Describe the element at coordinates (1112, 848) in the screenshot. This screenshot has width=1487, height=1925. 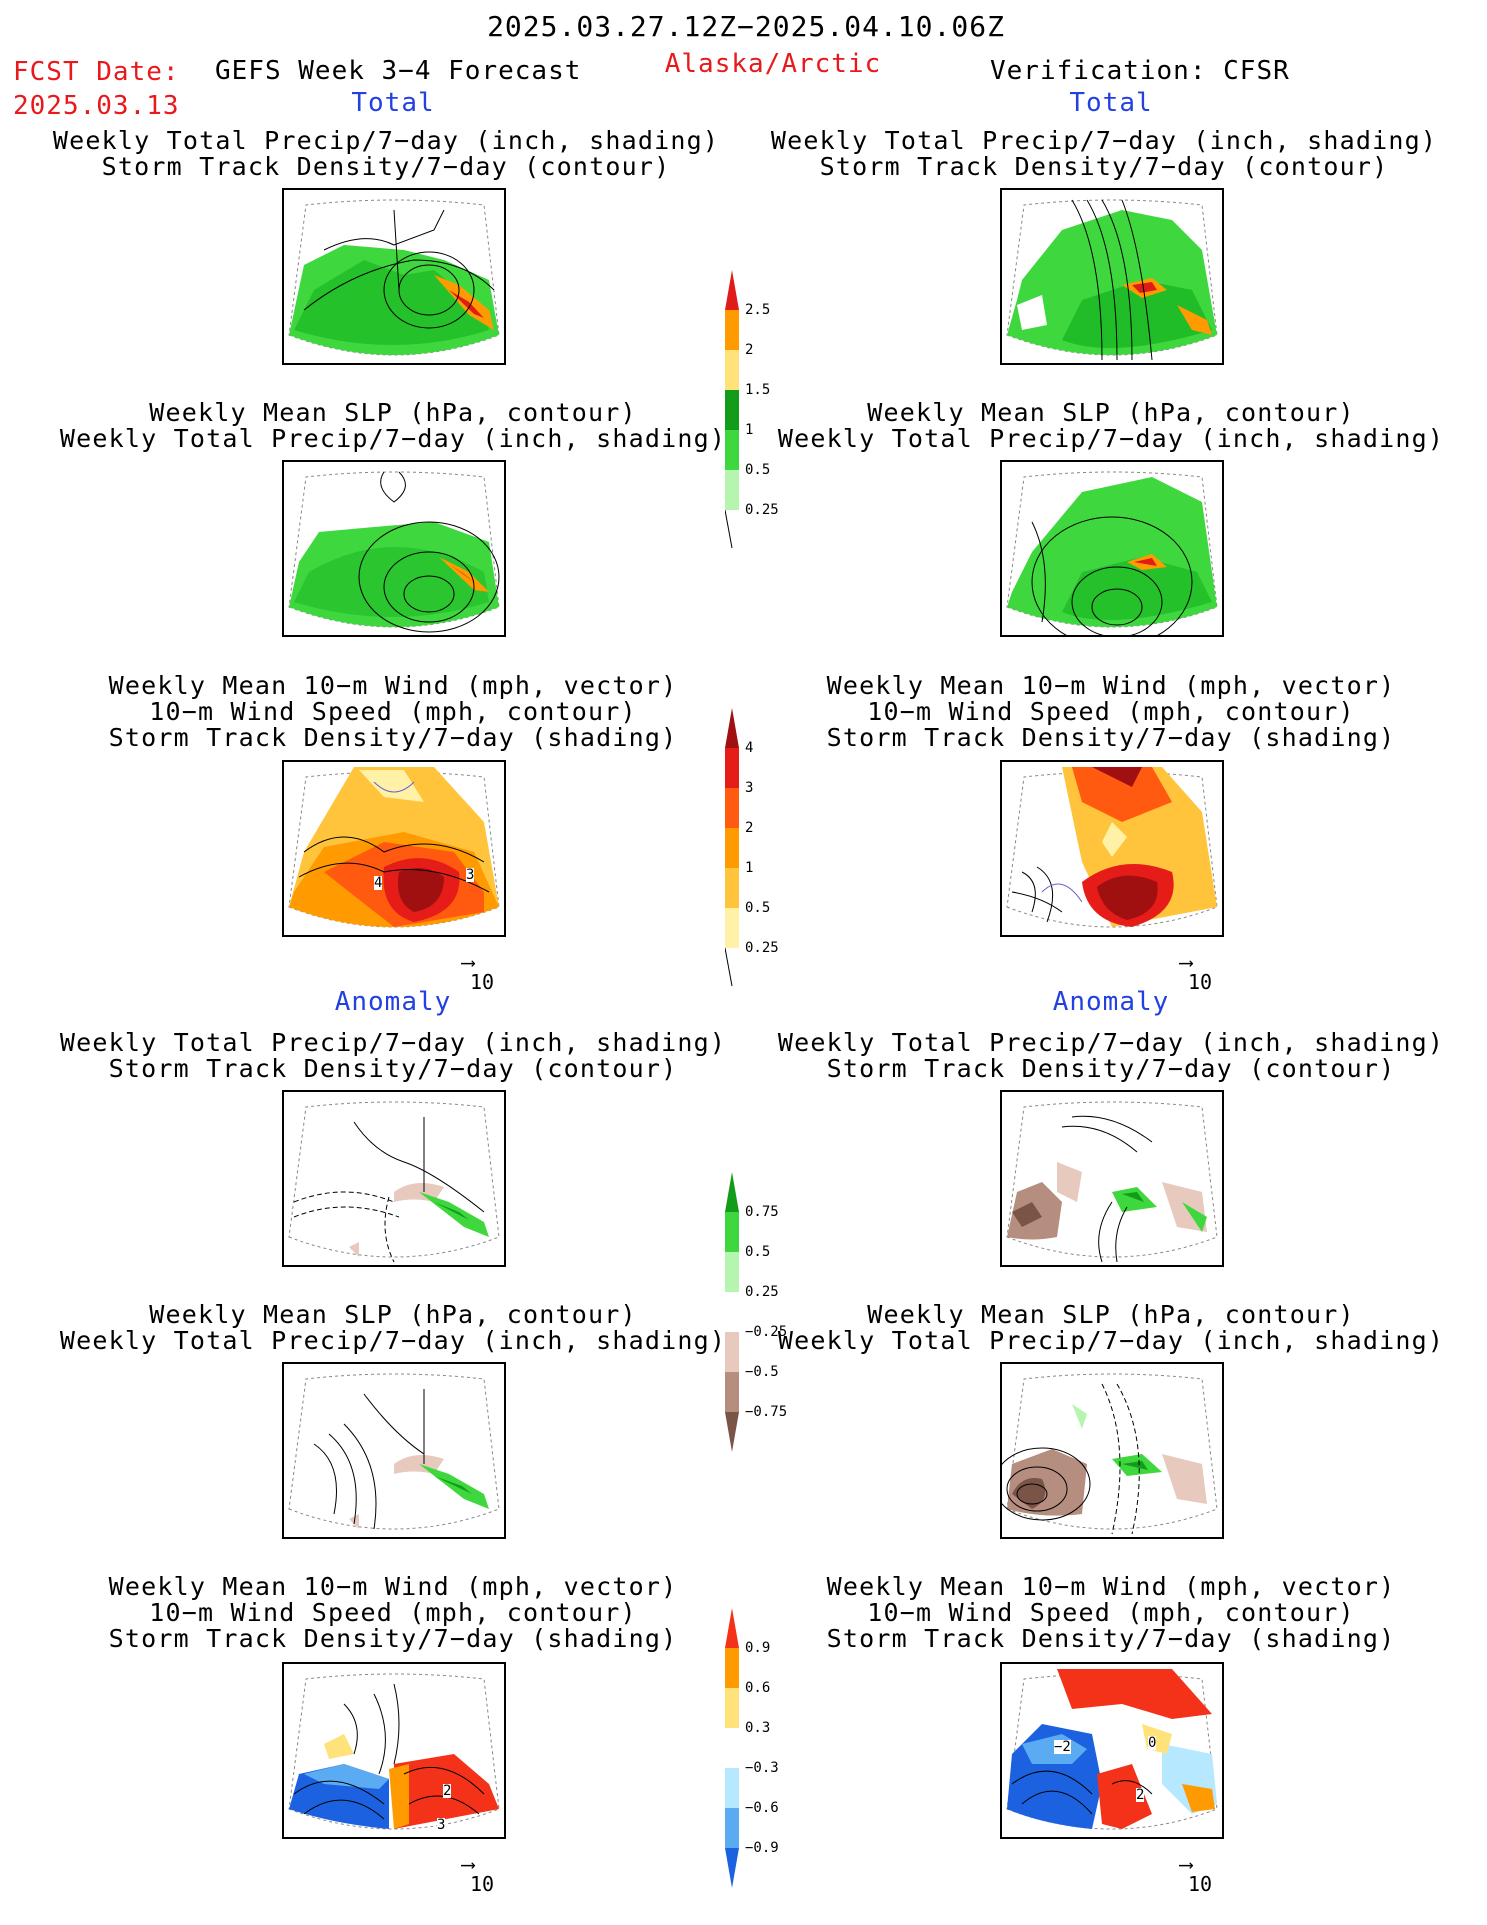
I see `map-ver-total-wind-storm` at that location.